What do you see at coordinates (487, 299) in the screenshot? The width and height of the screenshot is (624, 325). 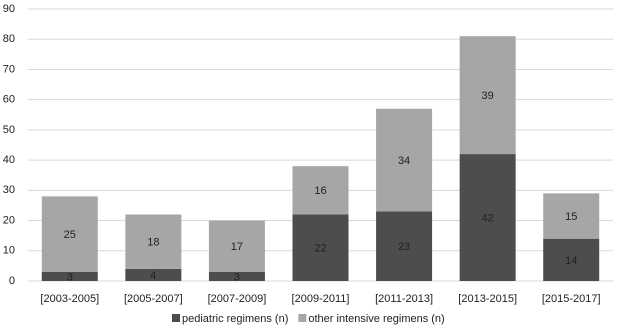 I see `x-tick-label: [2013-2015]` at bounding box center [487, 299].